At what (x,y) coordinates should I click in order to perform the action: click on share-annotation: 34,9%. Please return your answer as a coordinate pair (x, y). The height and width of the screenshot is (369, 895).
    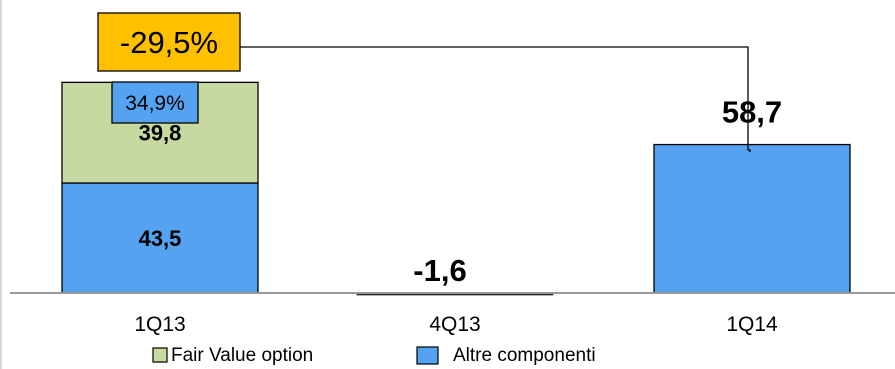
    Looking at the image, I should click on (155, 102).